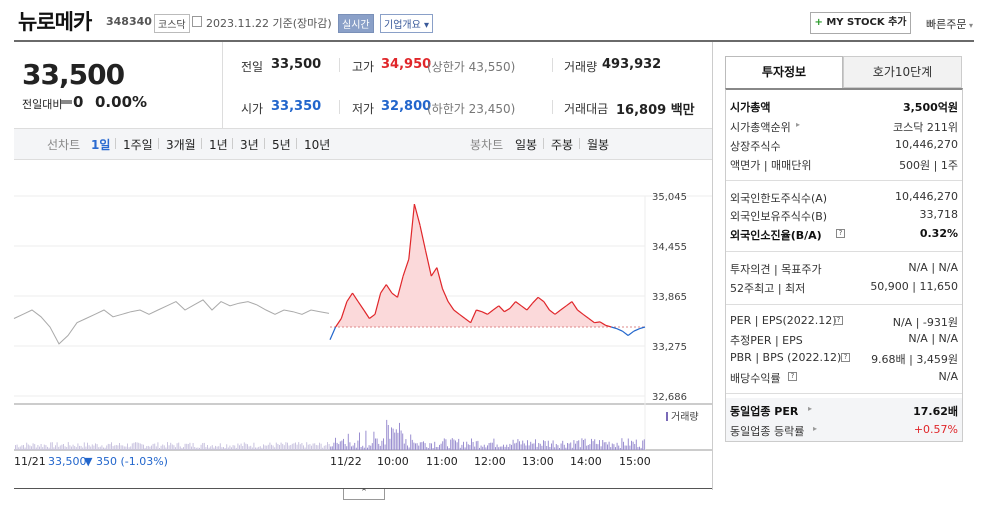 This screenshot has height=505, width=981. I want to click on company-info-dropdown: 기업개요 ▾, so click(407, 23).